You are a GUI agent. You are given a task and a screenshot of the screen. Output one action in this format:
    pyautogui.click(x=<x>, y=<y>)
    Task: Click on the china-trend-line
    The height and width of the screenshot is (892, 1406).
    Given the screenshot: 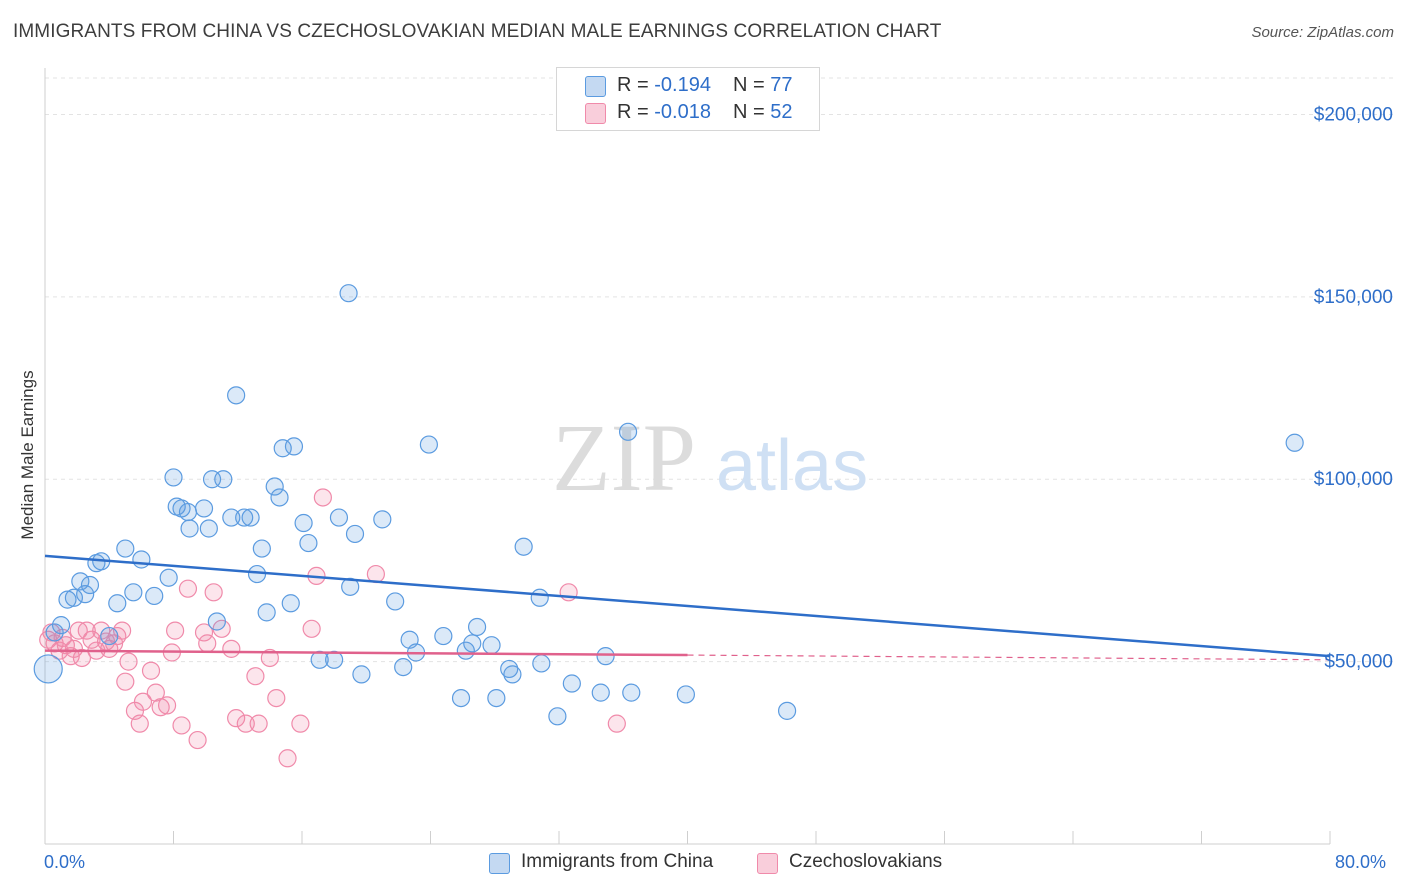 What is the action you would take?
    pyautogui.click(x=687, y=606)
    